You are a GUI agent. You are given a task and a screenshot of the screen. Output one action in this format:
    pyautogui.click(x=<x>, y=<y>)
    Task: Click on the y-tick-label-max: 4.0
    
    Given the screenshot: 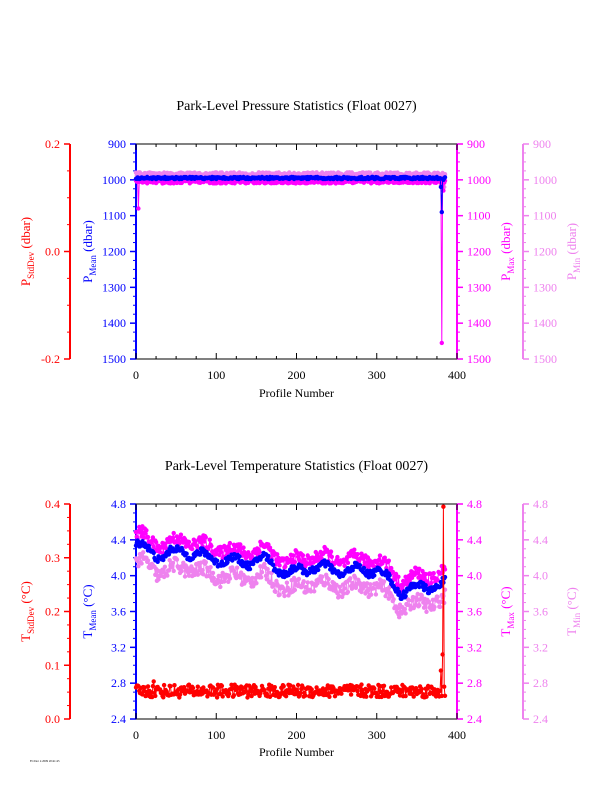 What is the action you would take?
    pyautogui.click(x=474, y=576)
    